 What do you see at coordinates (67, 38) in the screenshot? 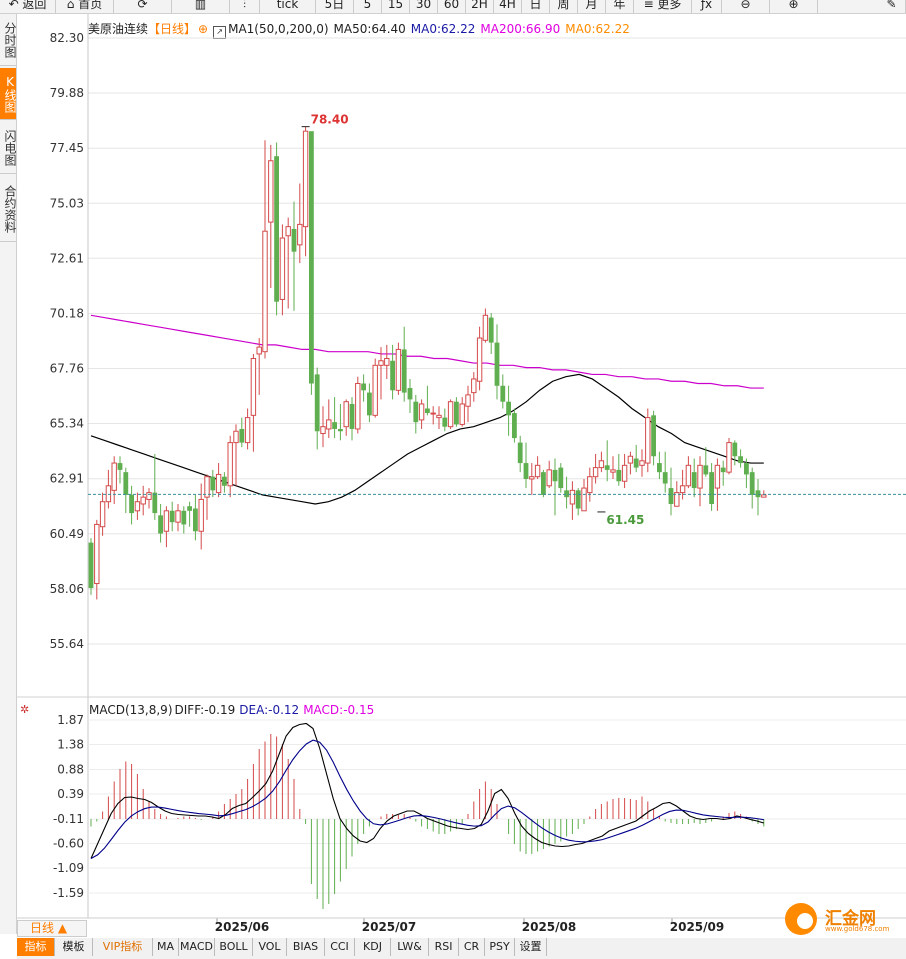
I see `price-tick-label: 82.30` at bounding box center [67, 38].